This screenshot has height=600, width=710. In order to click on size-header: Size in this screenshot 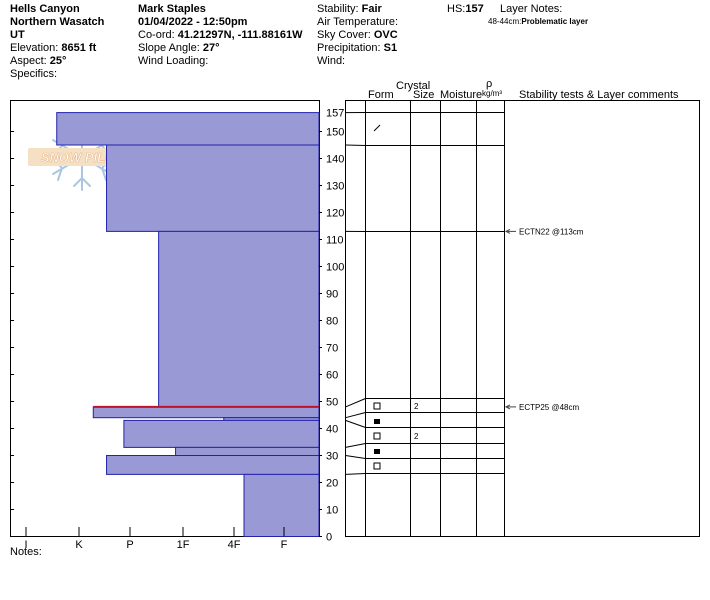, I will do `click(424, 95)`.